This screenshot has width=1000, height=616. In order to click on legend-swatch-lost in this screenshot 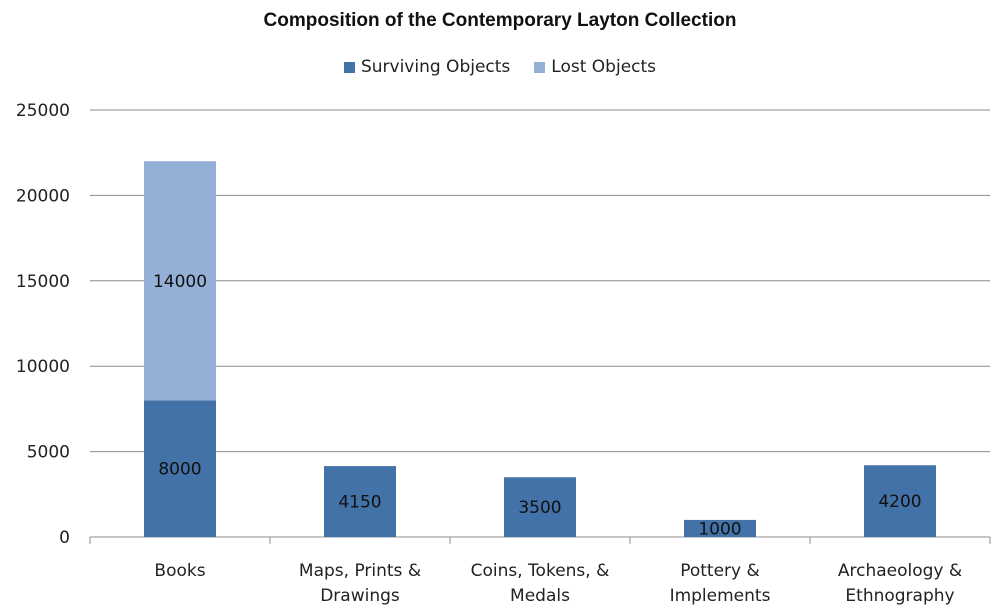, I will do `click(540, 67)`.